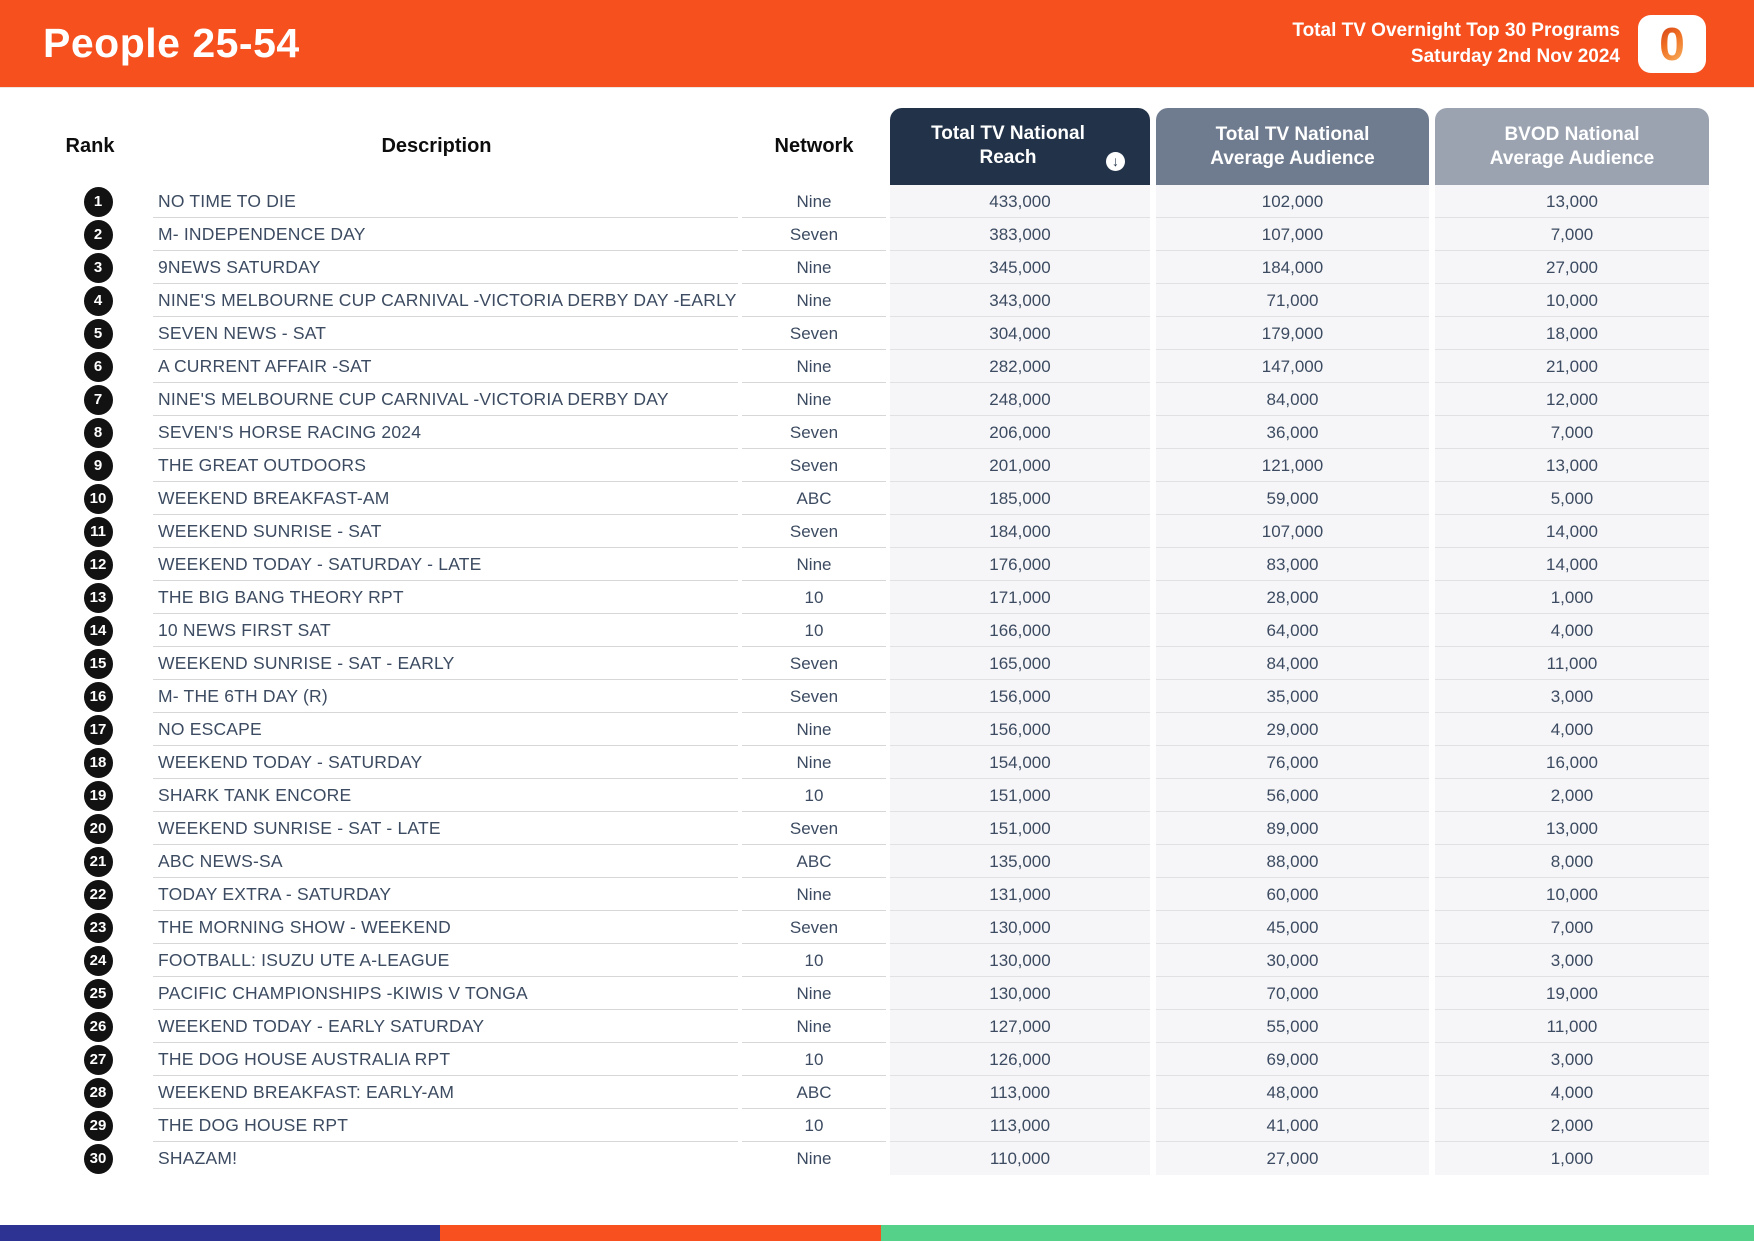 The width and height of the screenshot is (1754, 1241). What do you see at coordinates (1020, 630) in the screenshot?
I see `reach-value: 166,000` at bounding box center [1020, 630].